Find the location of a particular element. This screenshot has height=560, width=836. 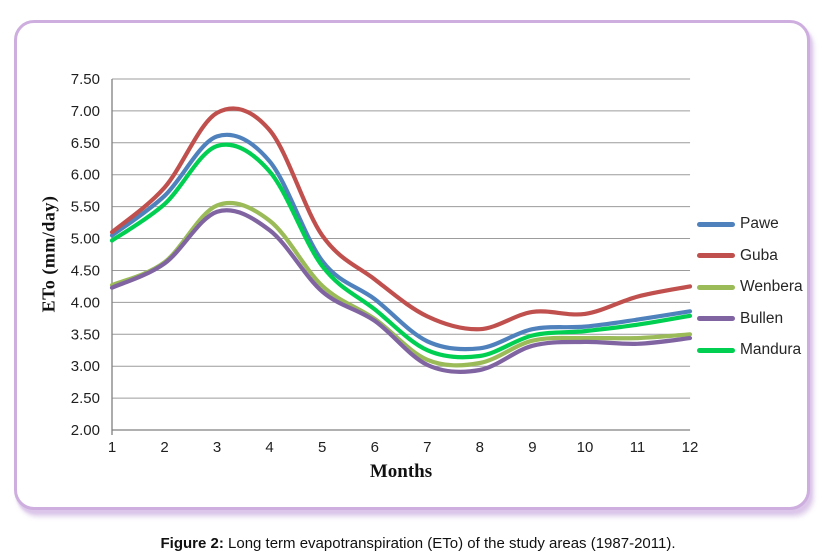

x-tick-label: 10 is located at coordinates (585, 447).